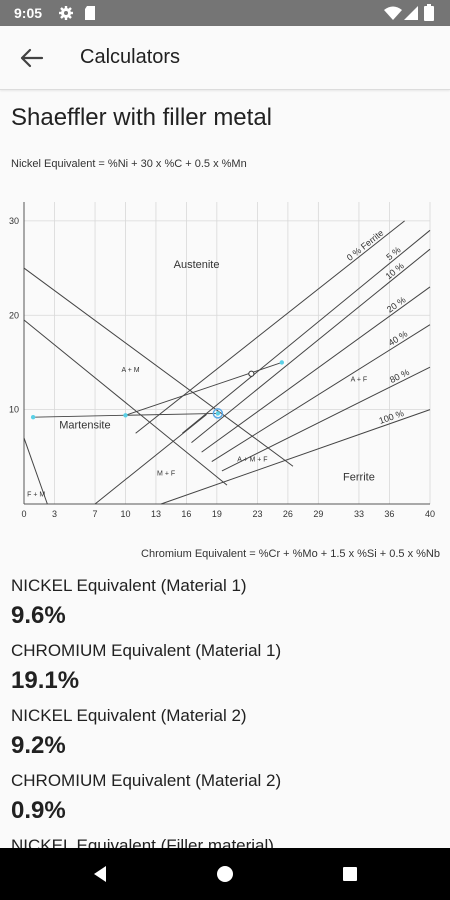 Image resolution: width=450 pixels, height=900 pixels. Describe the element at coordinates (359, 379) in the screenshot. I see `region-label: A + F` at that location.